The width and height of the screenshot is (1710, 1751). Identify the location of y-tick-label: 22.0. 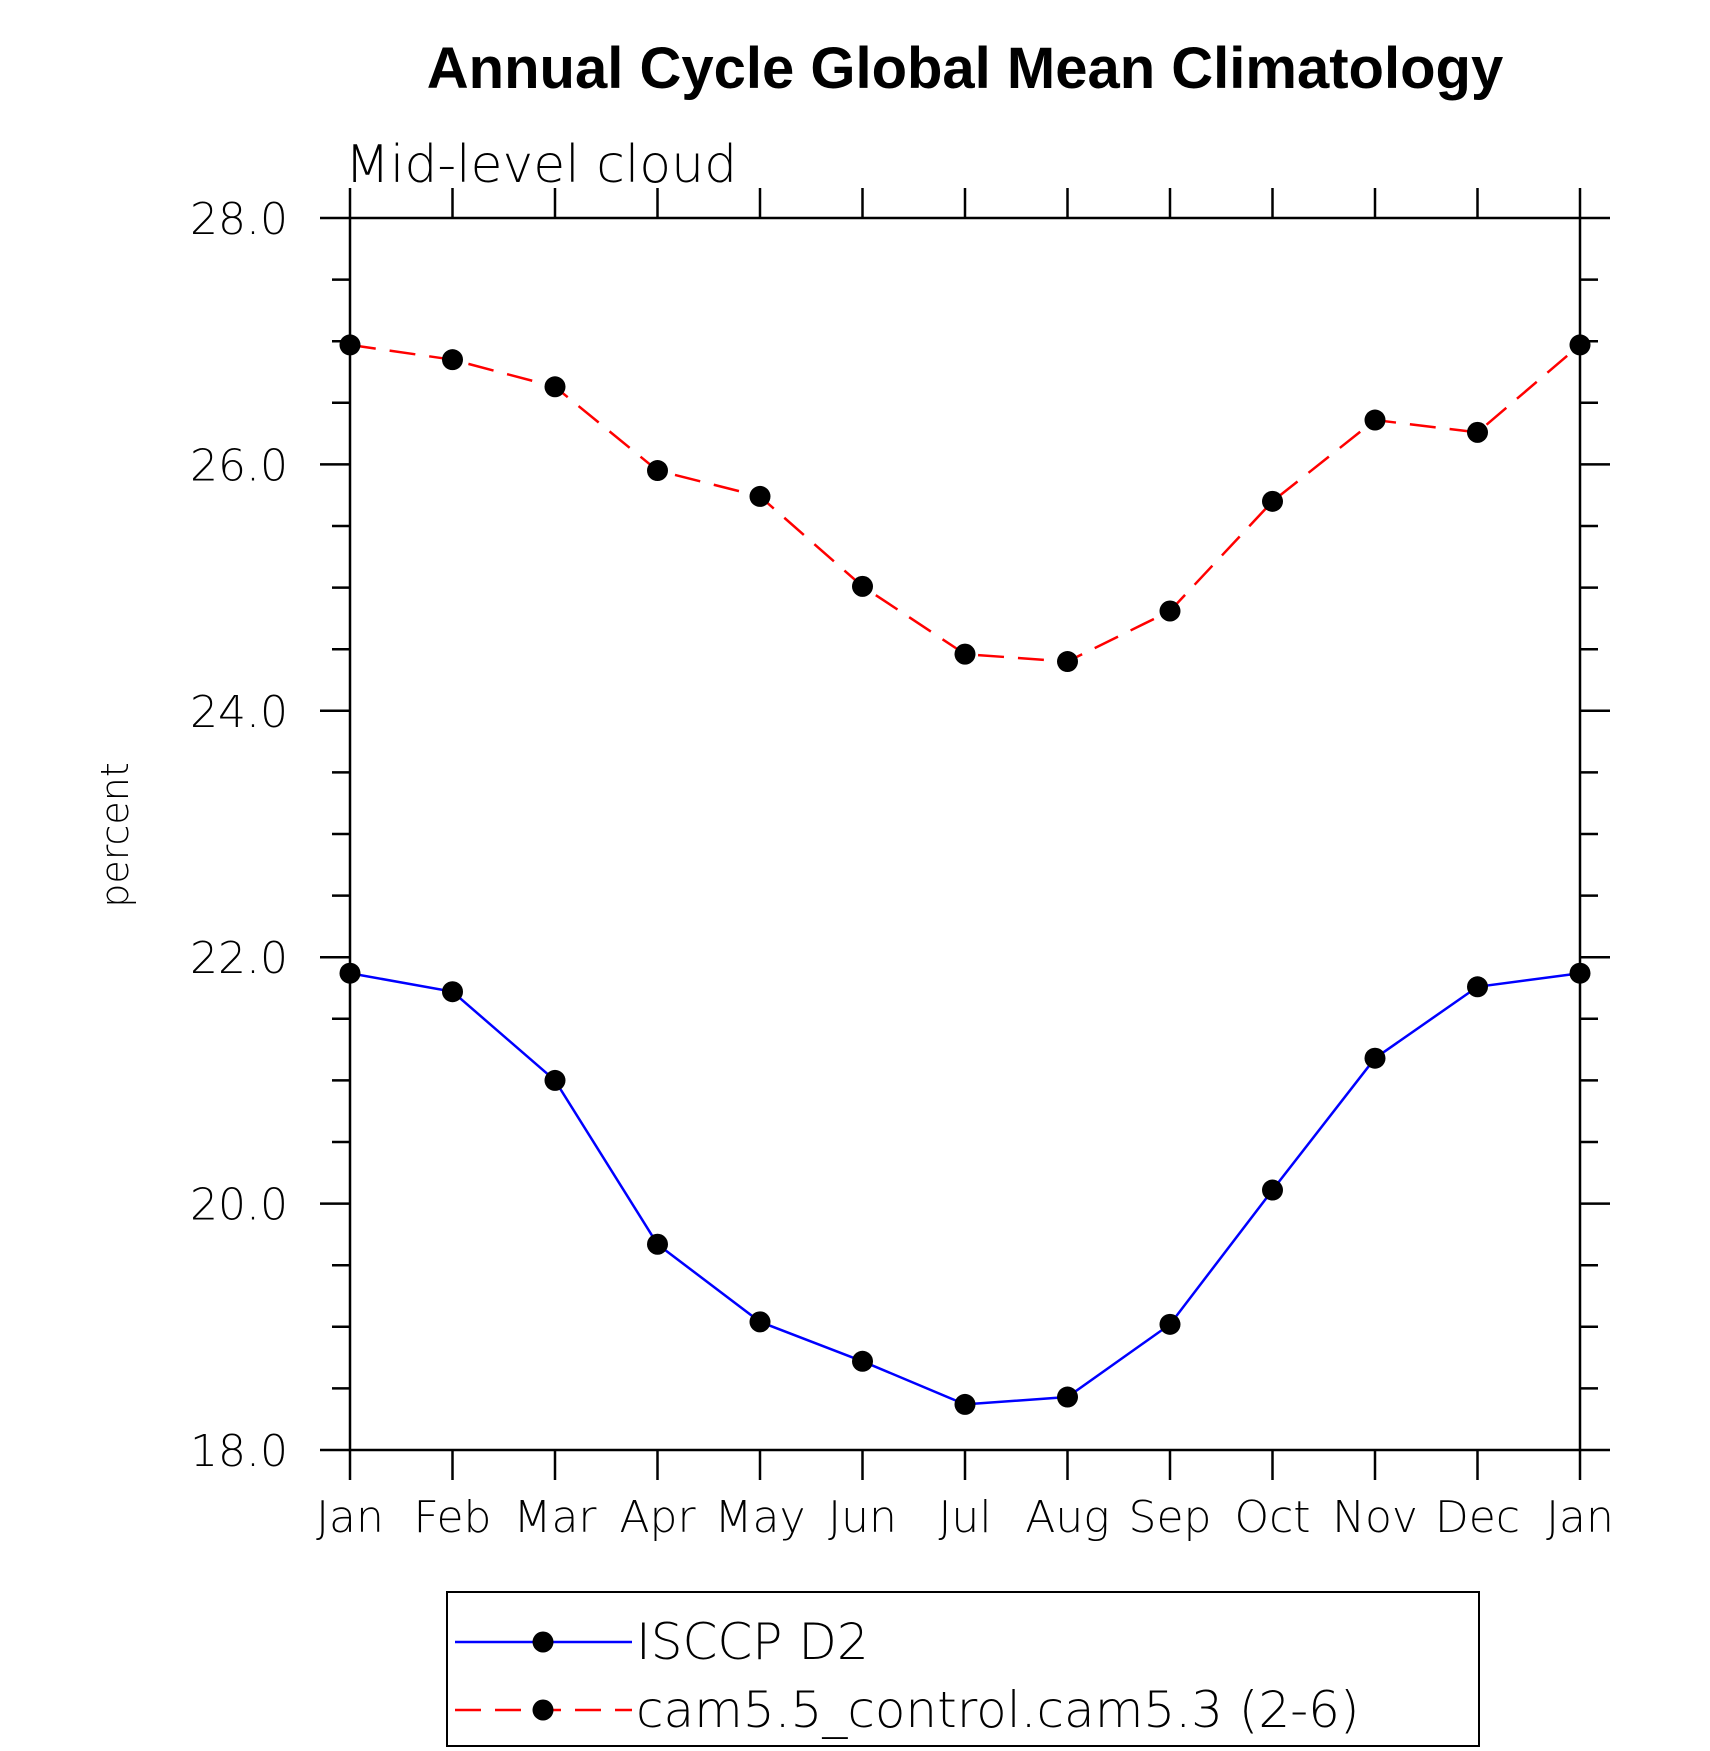
(239, 958).